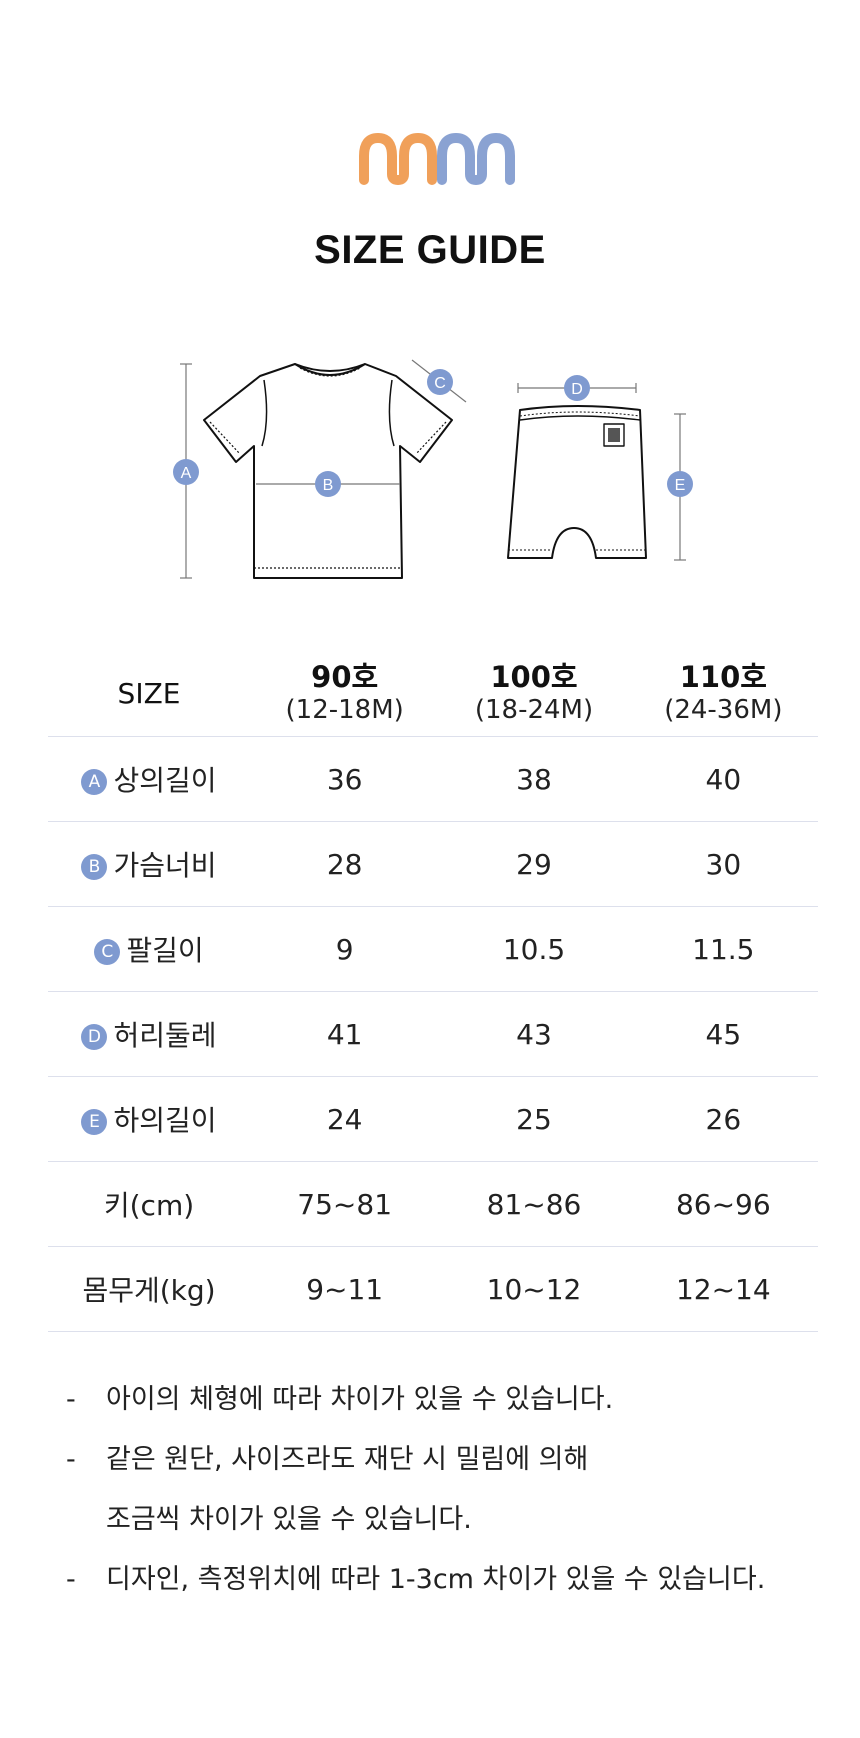 The image size is (860, 1738). I want to click on header-col-90: 90호 (12-18M), so click(345, 693).